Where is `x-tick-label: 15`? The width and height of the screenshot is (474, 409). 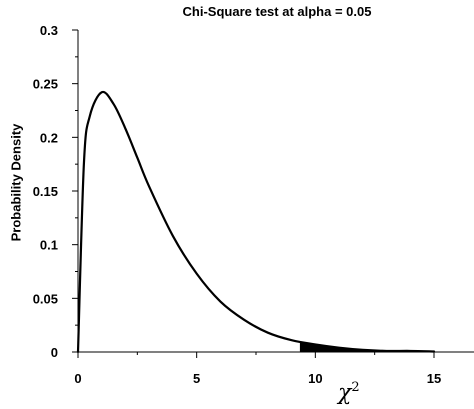
x-tick-label: 15 is located at coordinates (434, 378).